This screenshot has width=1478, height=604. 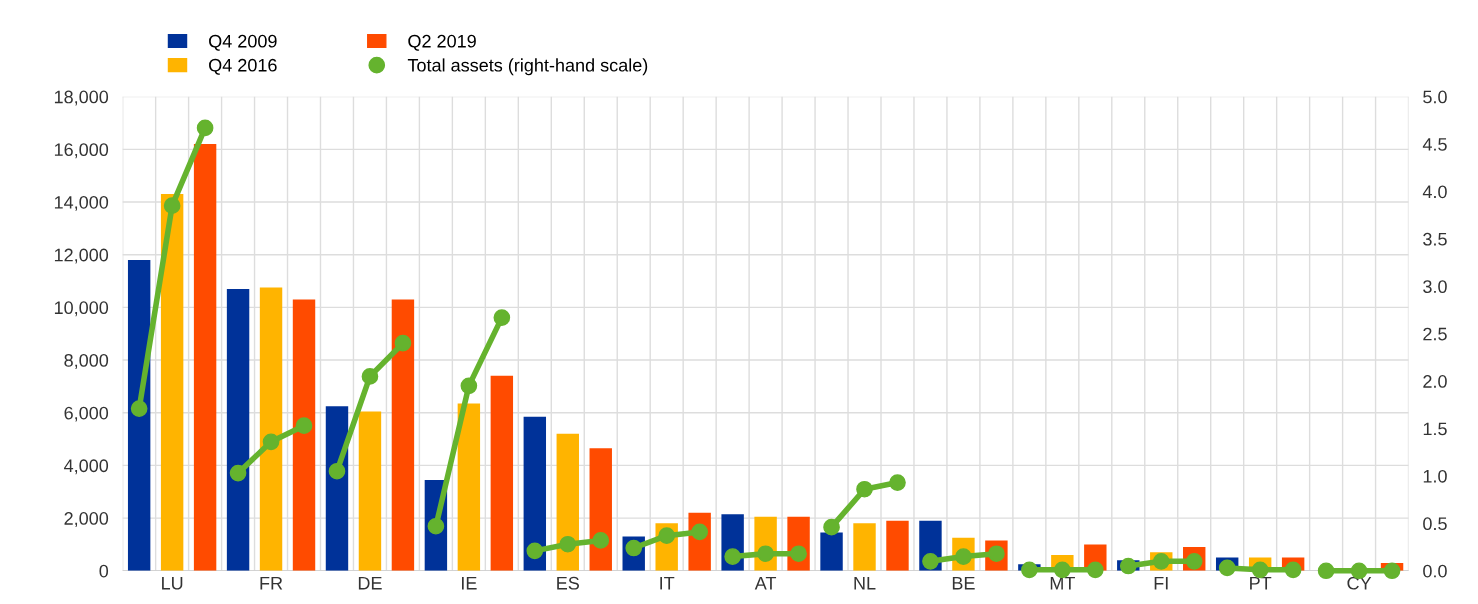 What do you see at coordinates (1161, 583) in the screenshot?
I see `x-tick-label: FI` at bounding box center [1161, 583].